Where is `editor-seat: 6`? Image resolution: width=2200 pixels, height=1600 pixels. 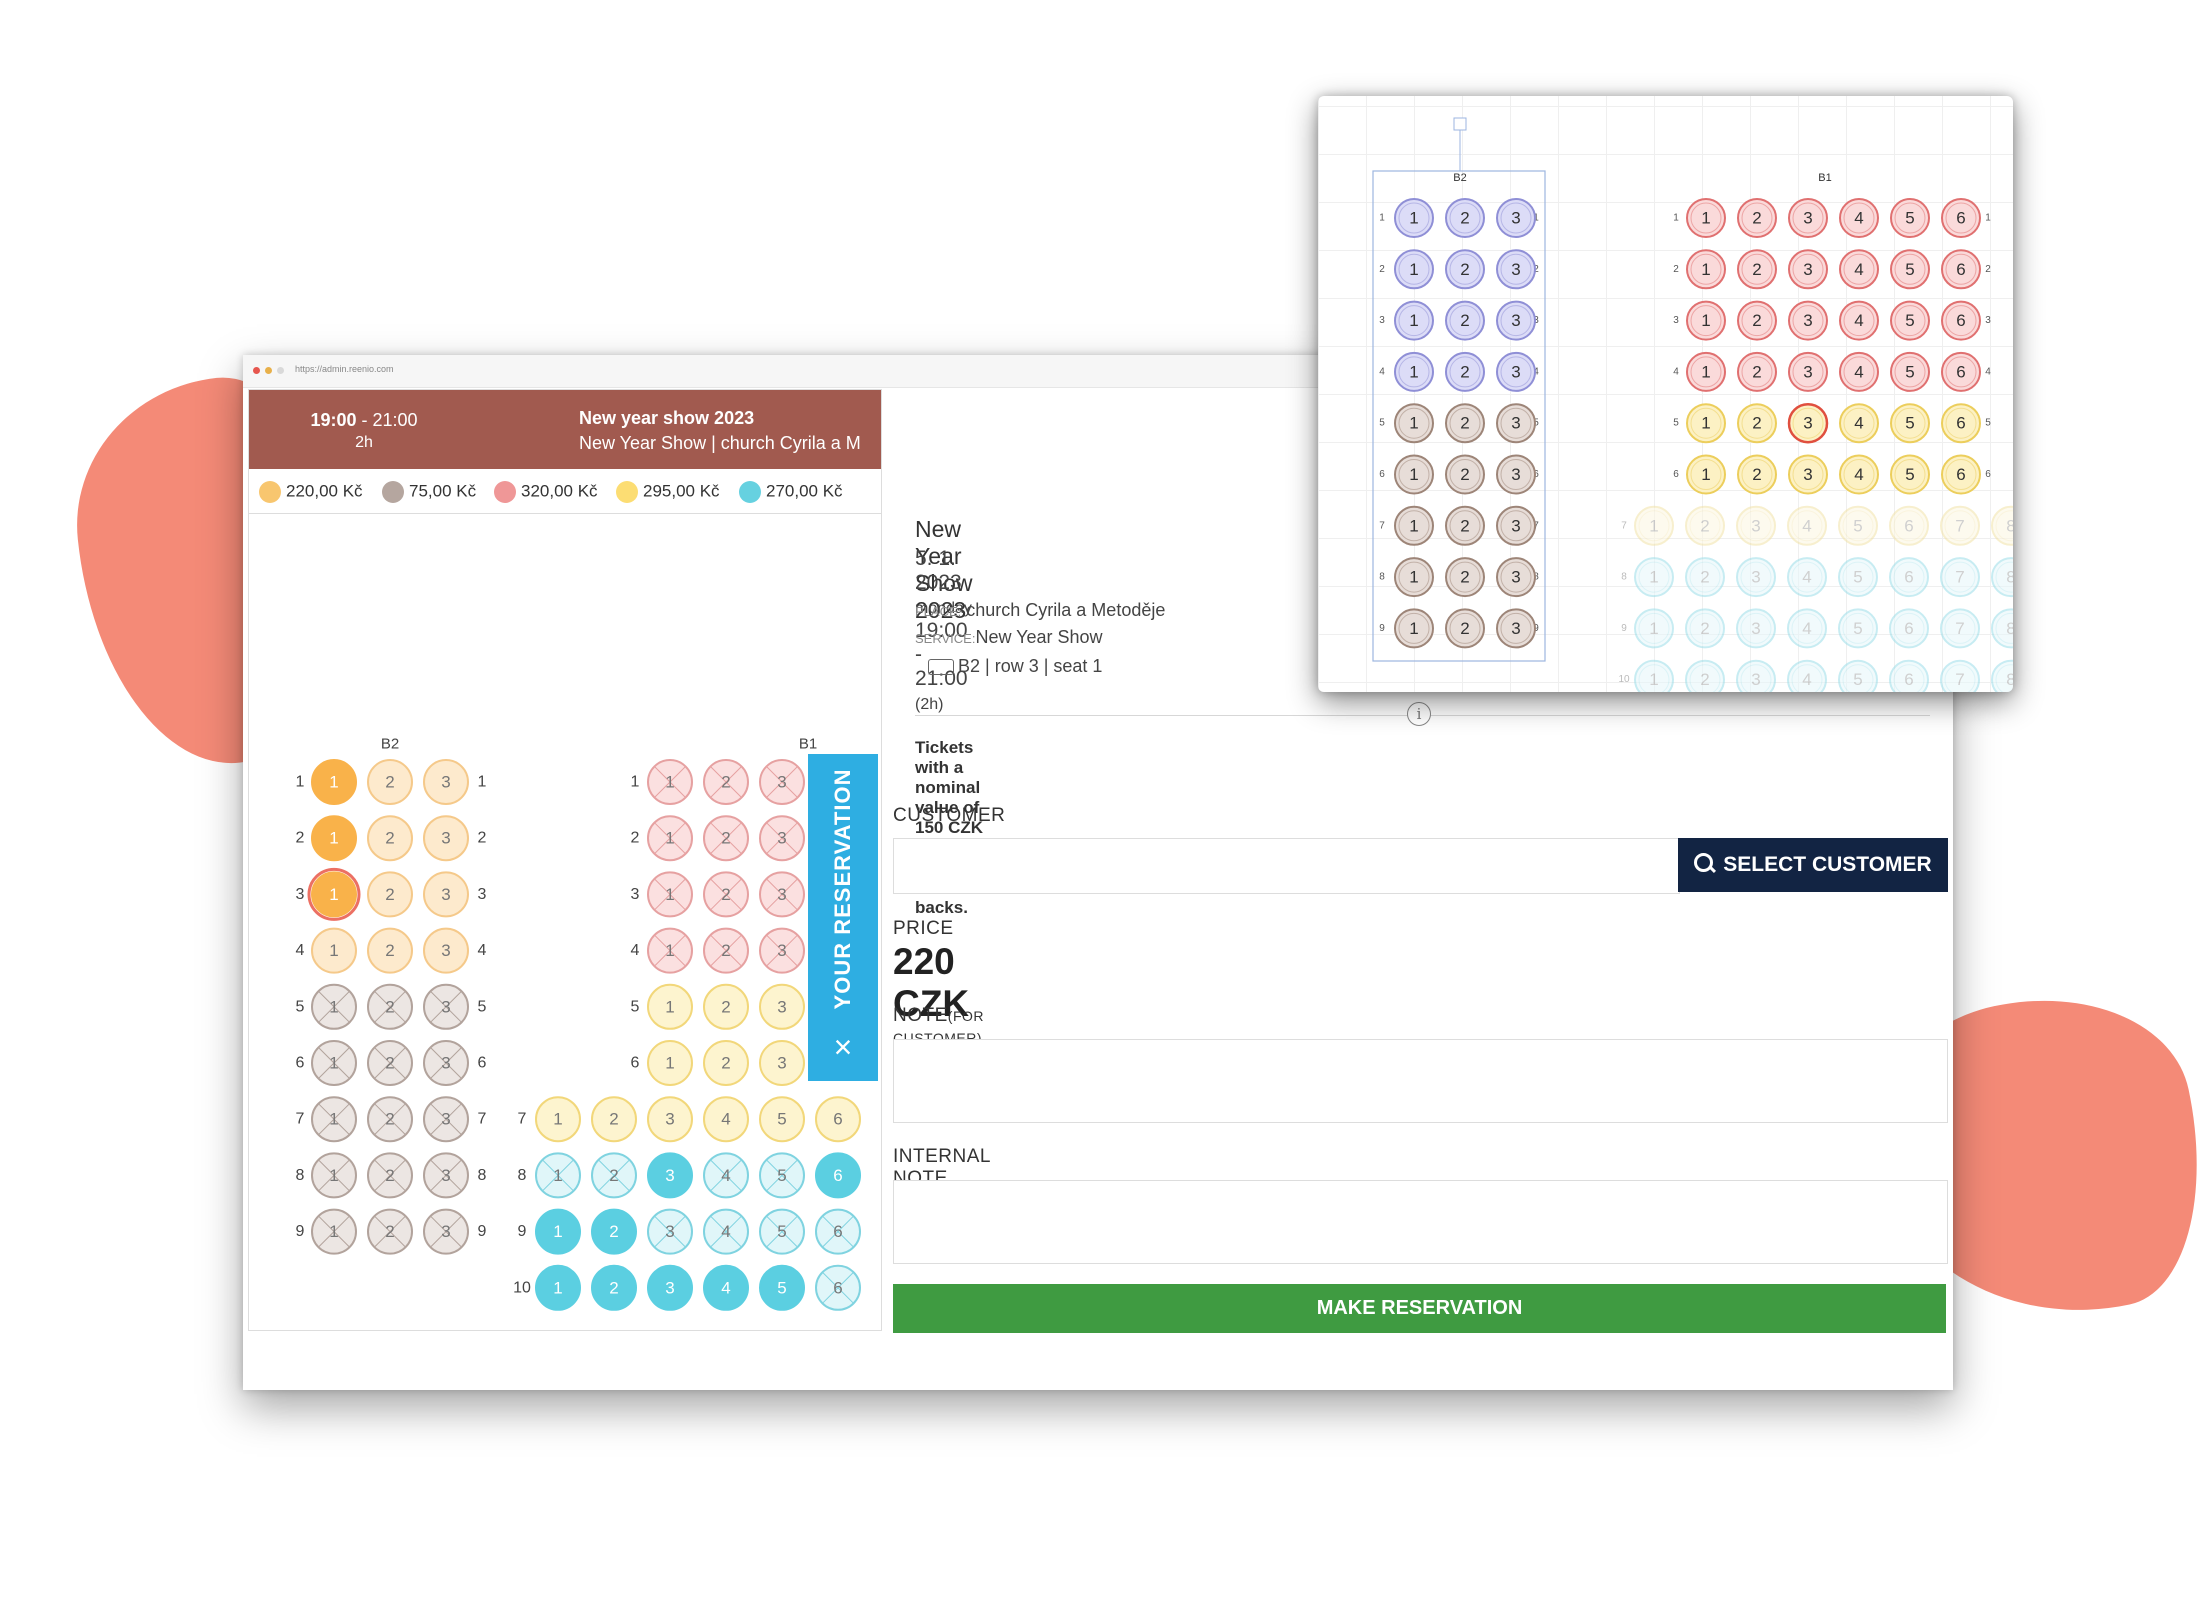 editor-seat: 6 is located at coordinates (1961, 320).